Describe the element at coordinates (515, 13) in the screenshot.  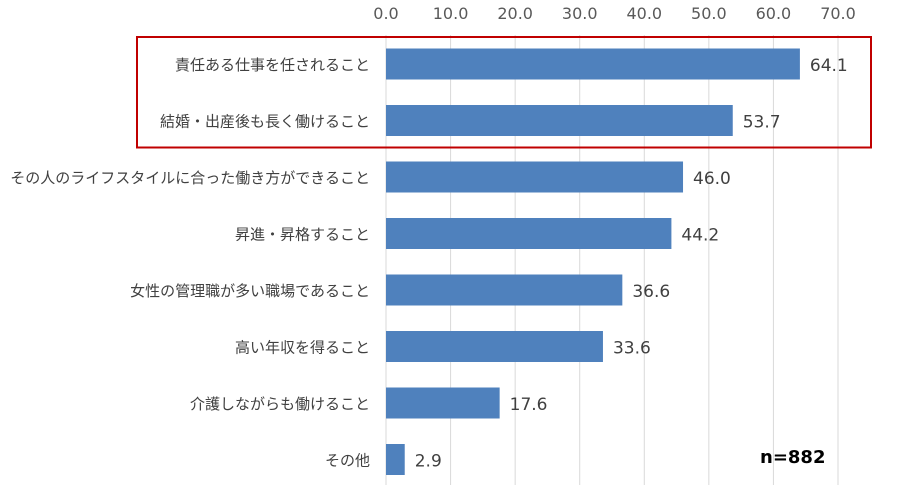
I see `x-tick-label: 20.0` at that location.